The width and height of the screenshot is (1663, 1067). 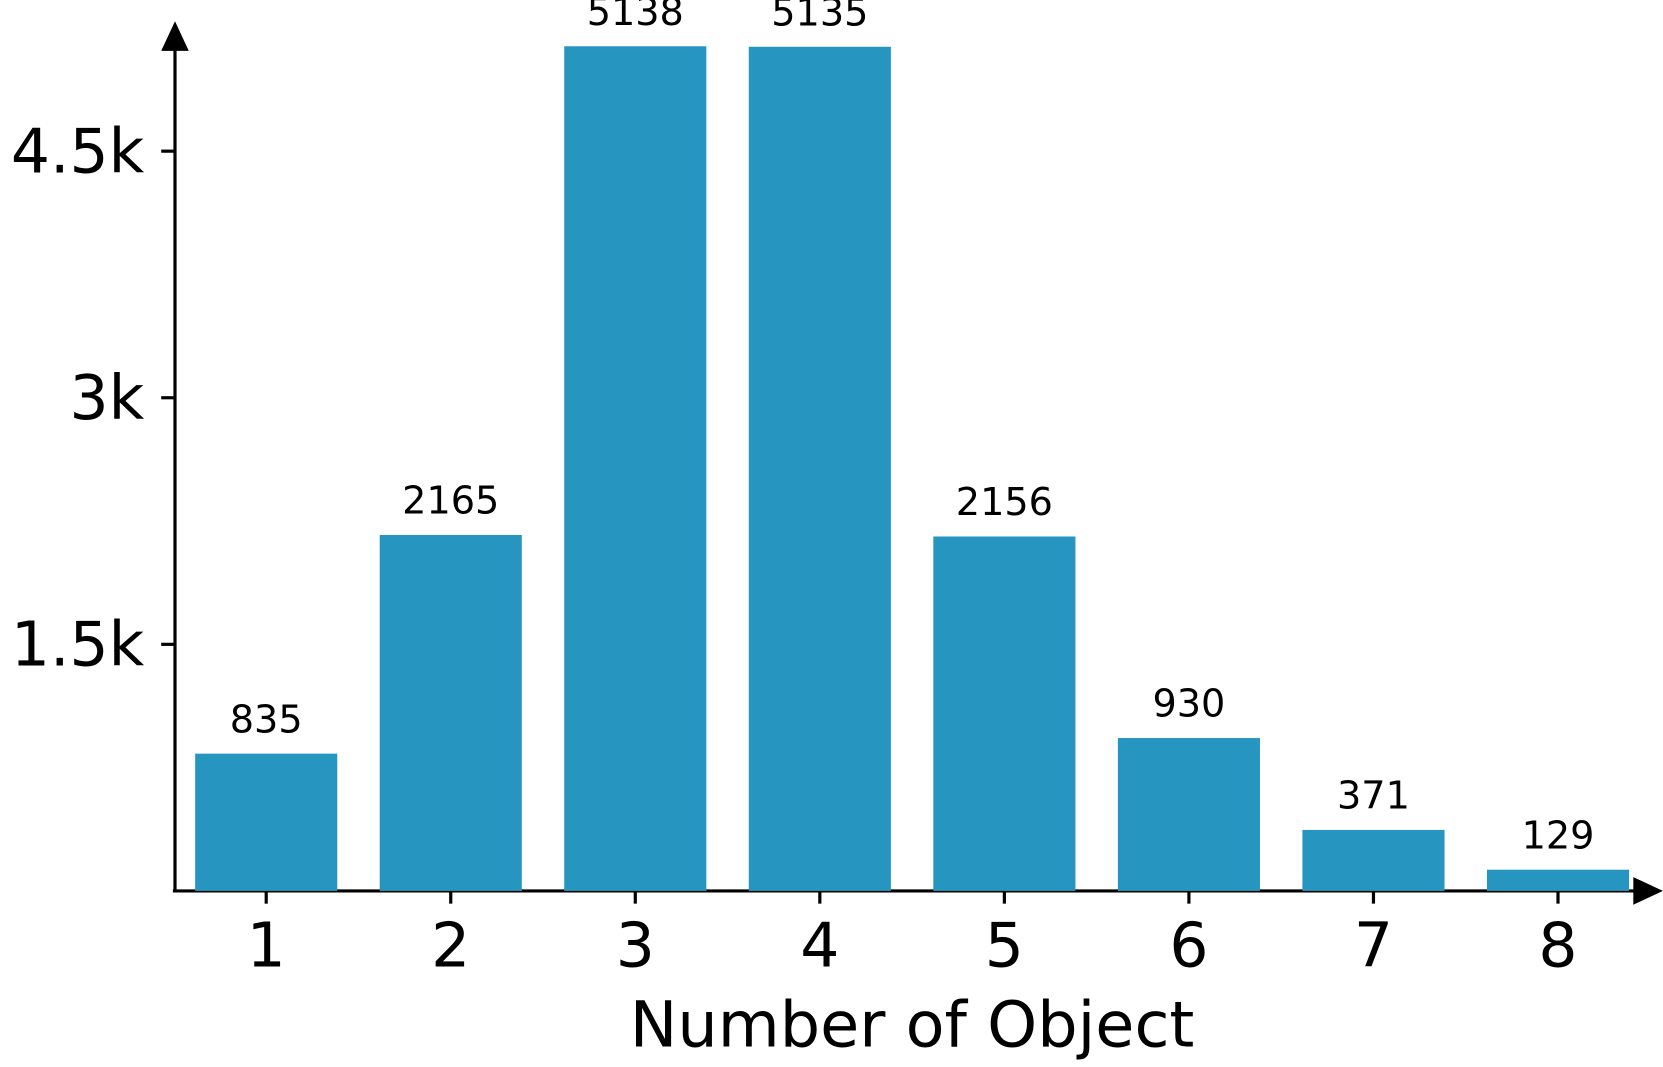 What do you see at coordinates (78, 151) in the screenshot?
I see `y-tick-label: 4.5k` at bounding box center [78, 151].